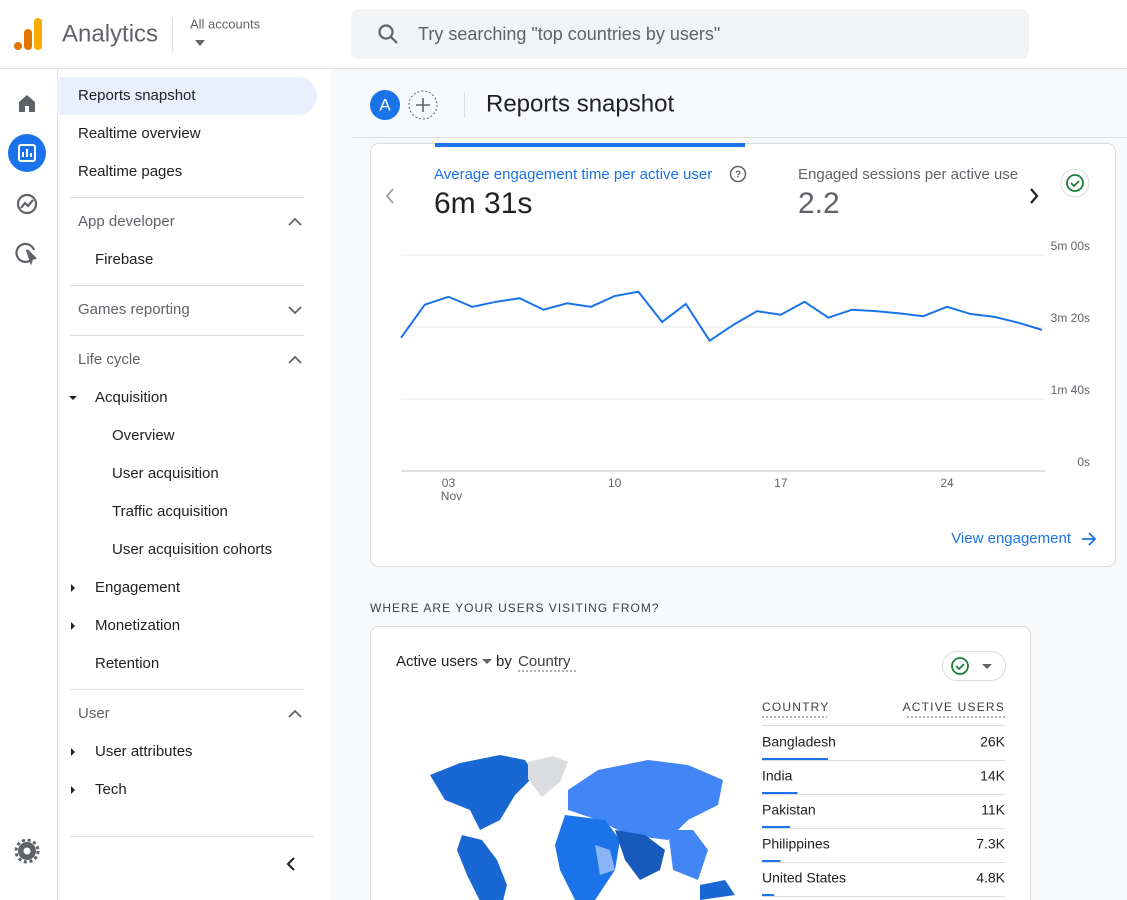 Image resolution: width=1127 pixels, height=900 pixels. What do you see at coordinates (590, 145) in the screenshot?
I see `selected-tab-indicator` at bounding box center [590, 145].